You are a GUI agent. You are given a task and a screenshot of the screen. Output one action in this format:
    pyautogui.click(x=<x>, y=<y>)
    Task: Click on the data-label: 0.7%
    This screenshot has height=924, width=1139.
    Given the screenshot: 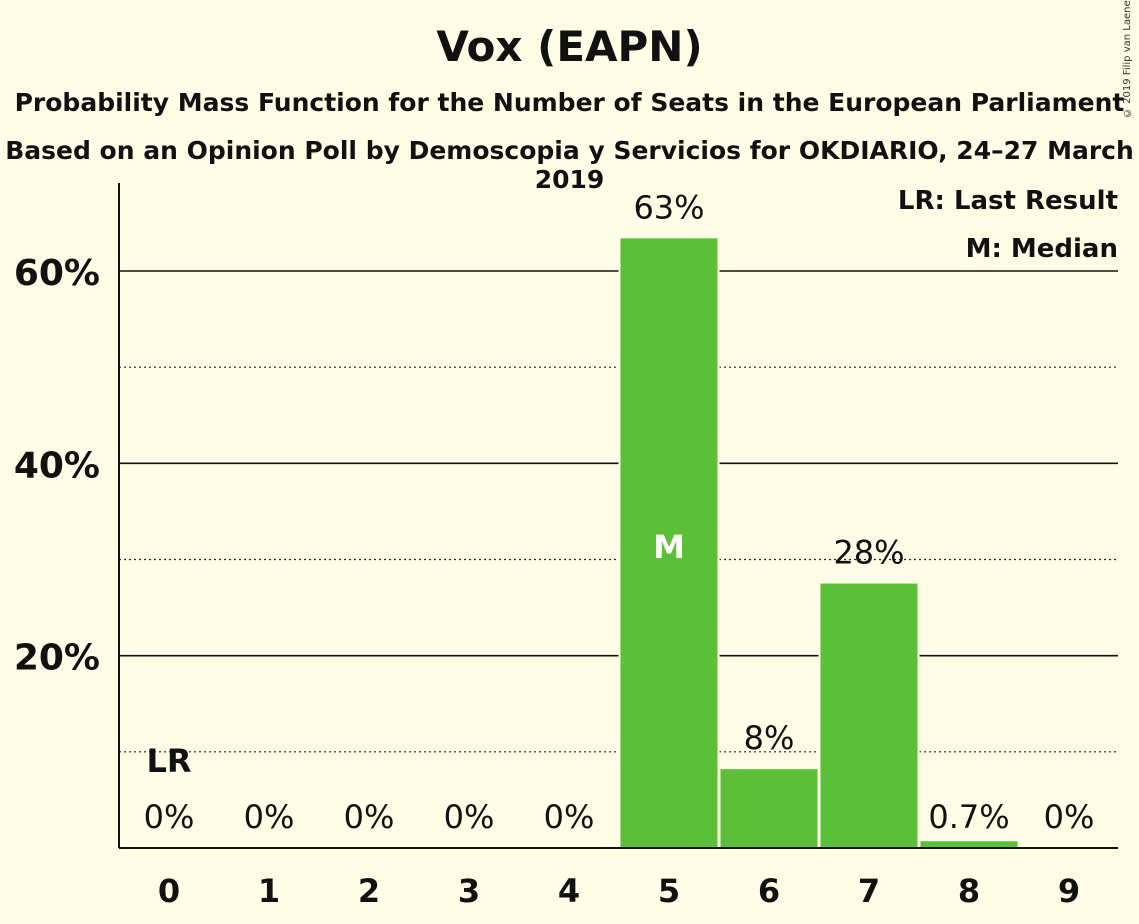 What is the action you would take?
    pyautogui.click(x=968, y=817)
    